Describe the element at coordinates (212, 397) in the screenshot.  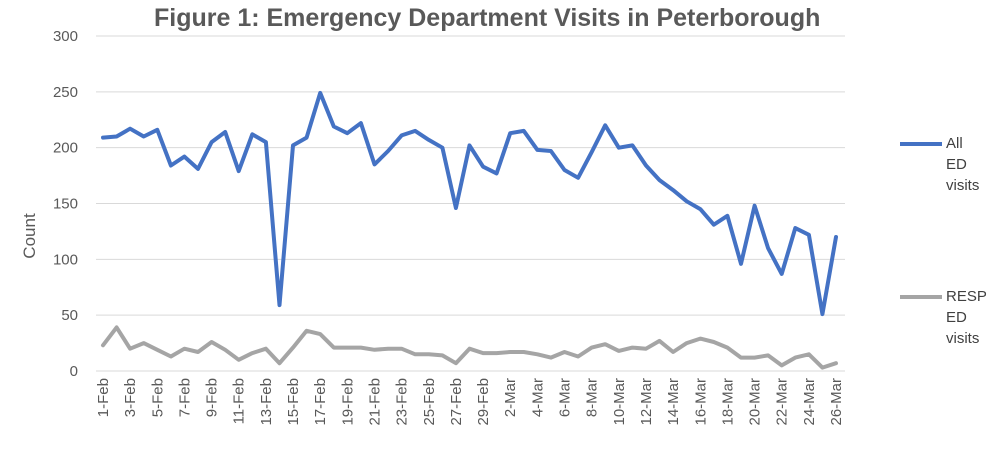
I see `x-tick-label: 9-Feb` at that location.